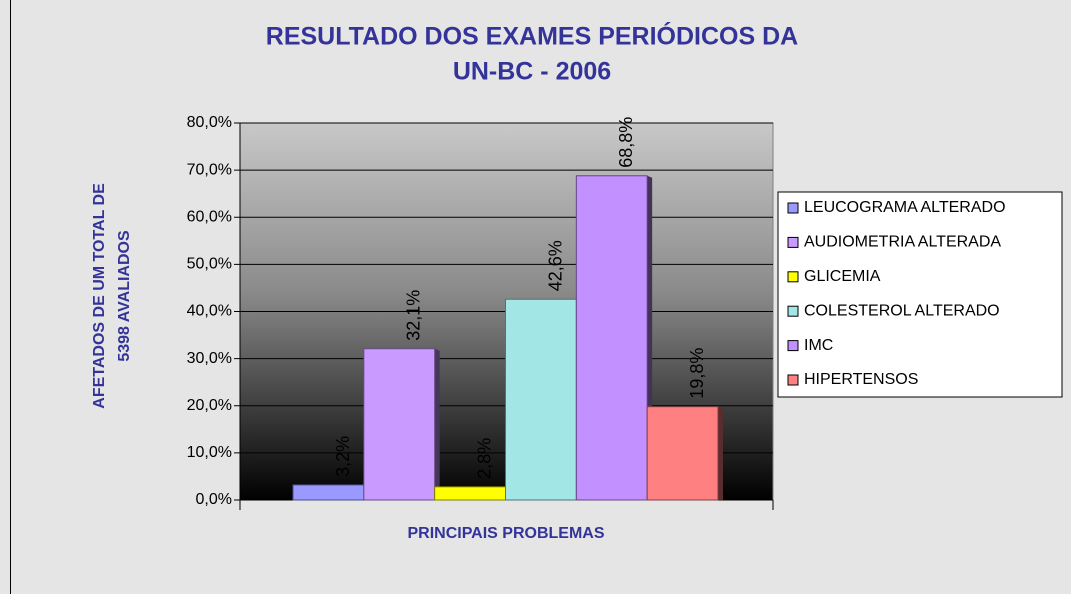  I want to click on legend-label: AUDIOMETRIA ALTERADA, so click(902, 242).